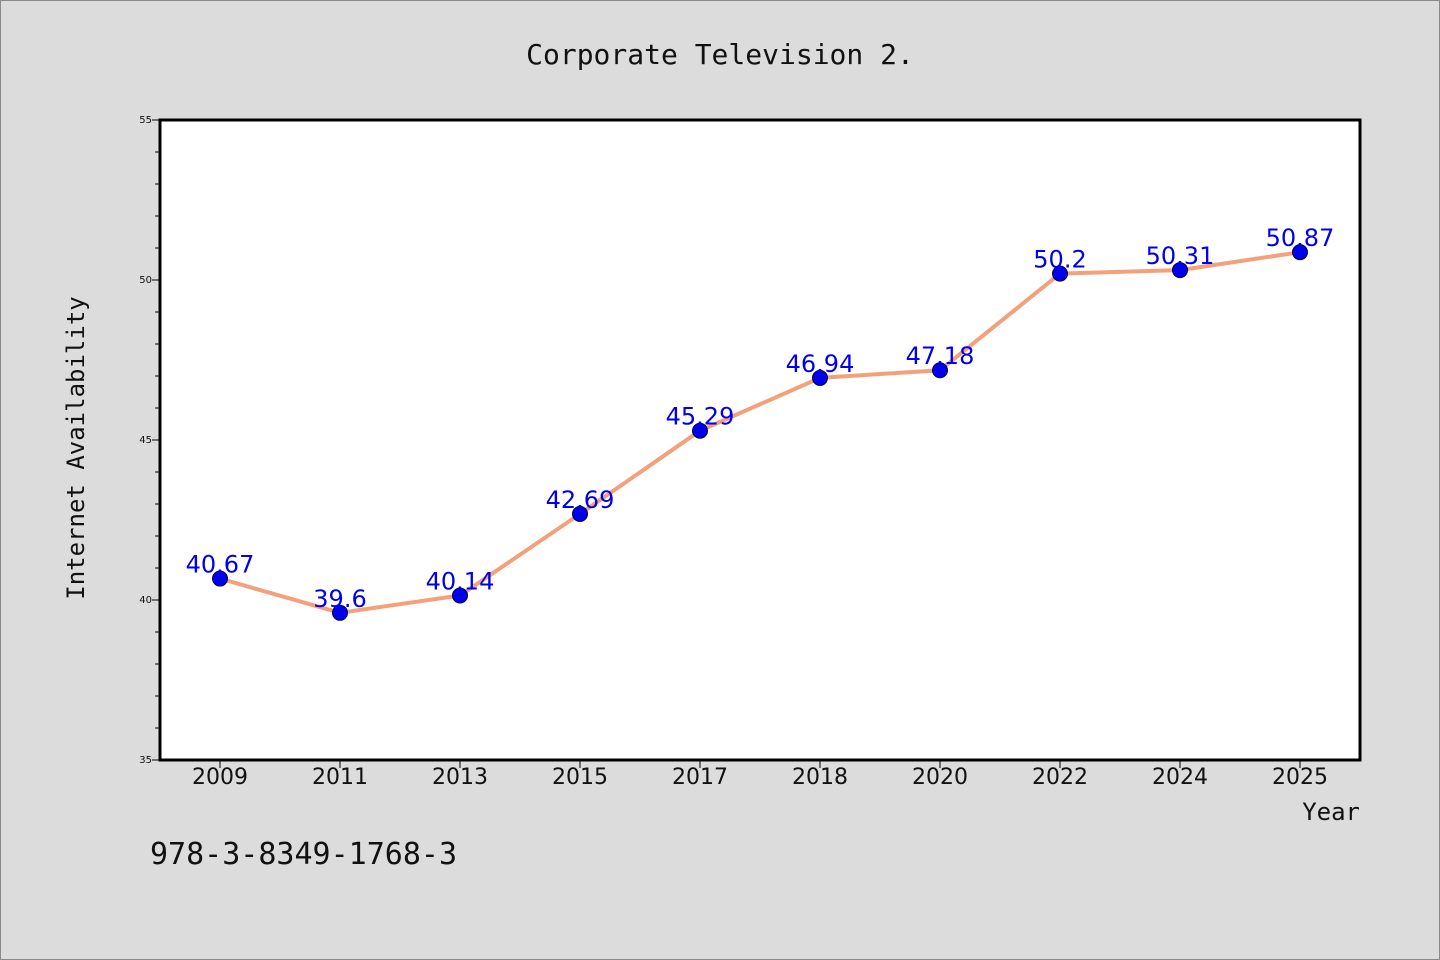  Describe the element at coordinates (940, 356) in the screenshot. I see `data-label: 47.18` at that location.